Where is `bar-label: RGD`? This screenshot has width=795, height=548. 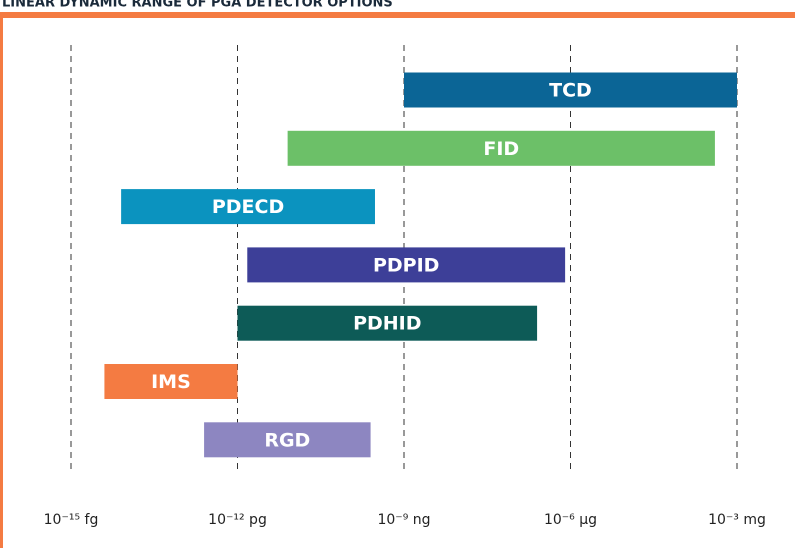
bar-label: RGD is located at coordinates (287, 440).